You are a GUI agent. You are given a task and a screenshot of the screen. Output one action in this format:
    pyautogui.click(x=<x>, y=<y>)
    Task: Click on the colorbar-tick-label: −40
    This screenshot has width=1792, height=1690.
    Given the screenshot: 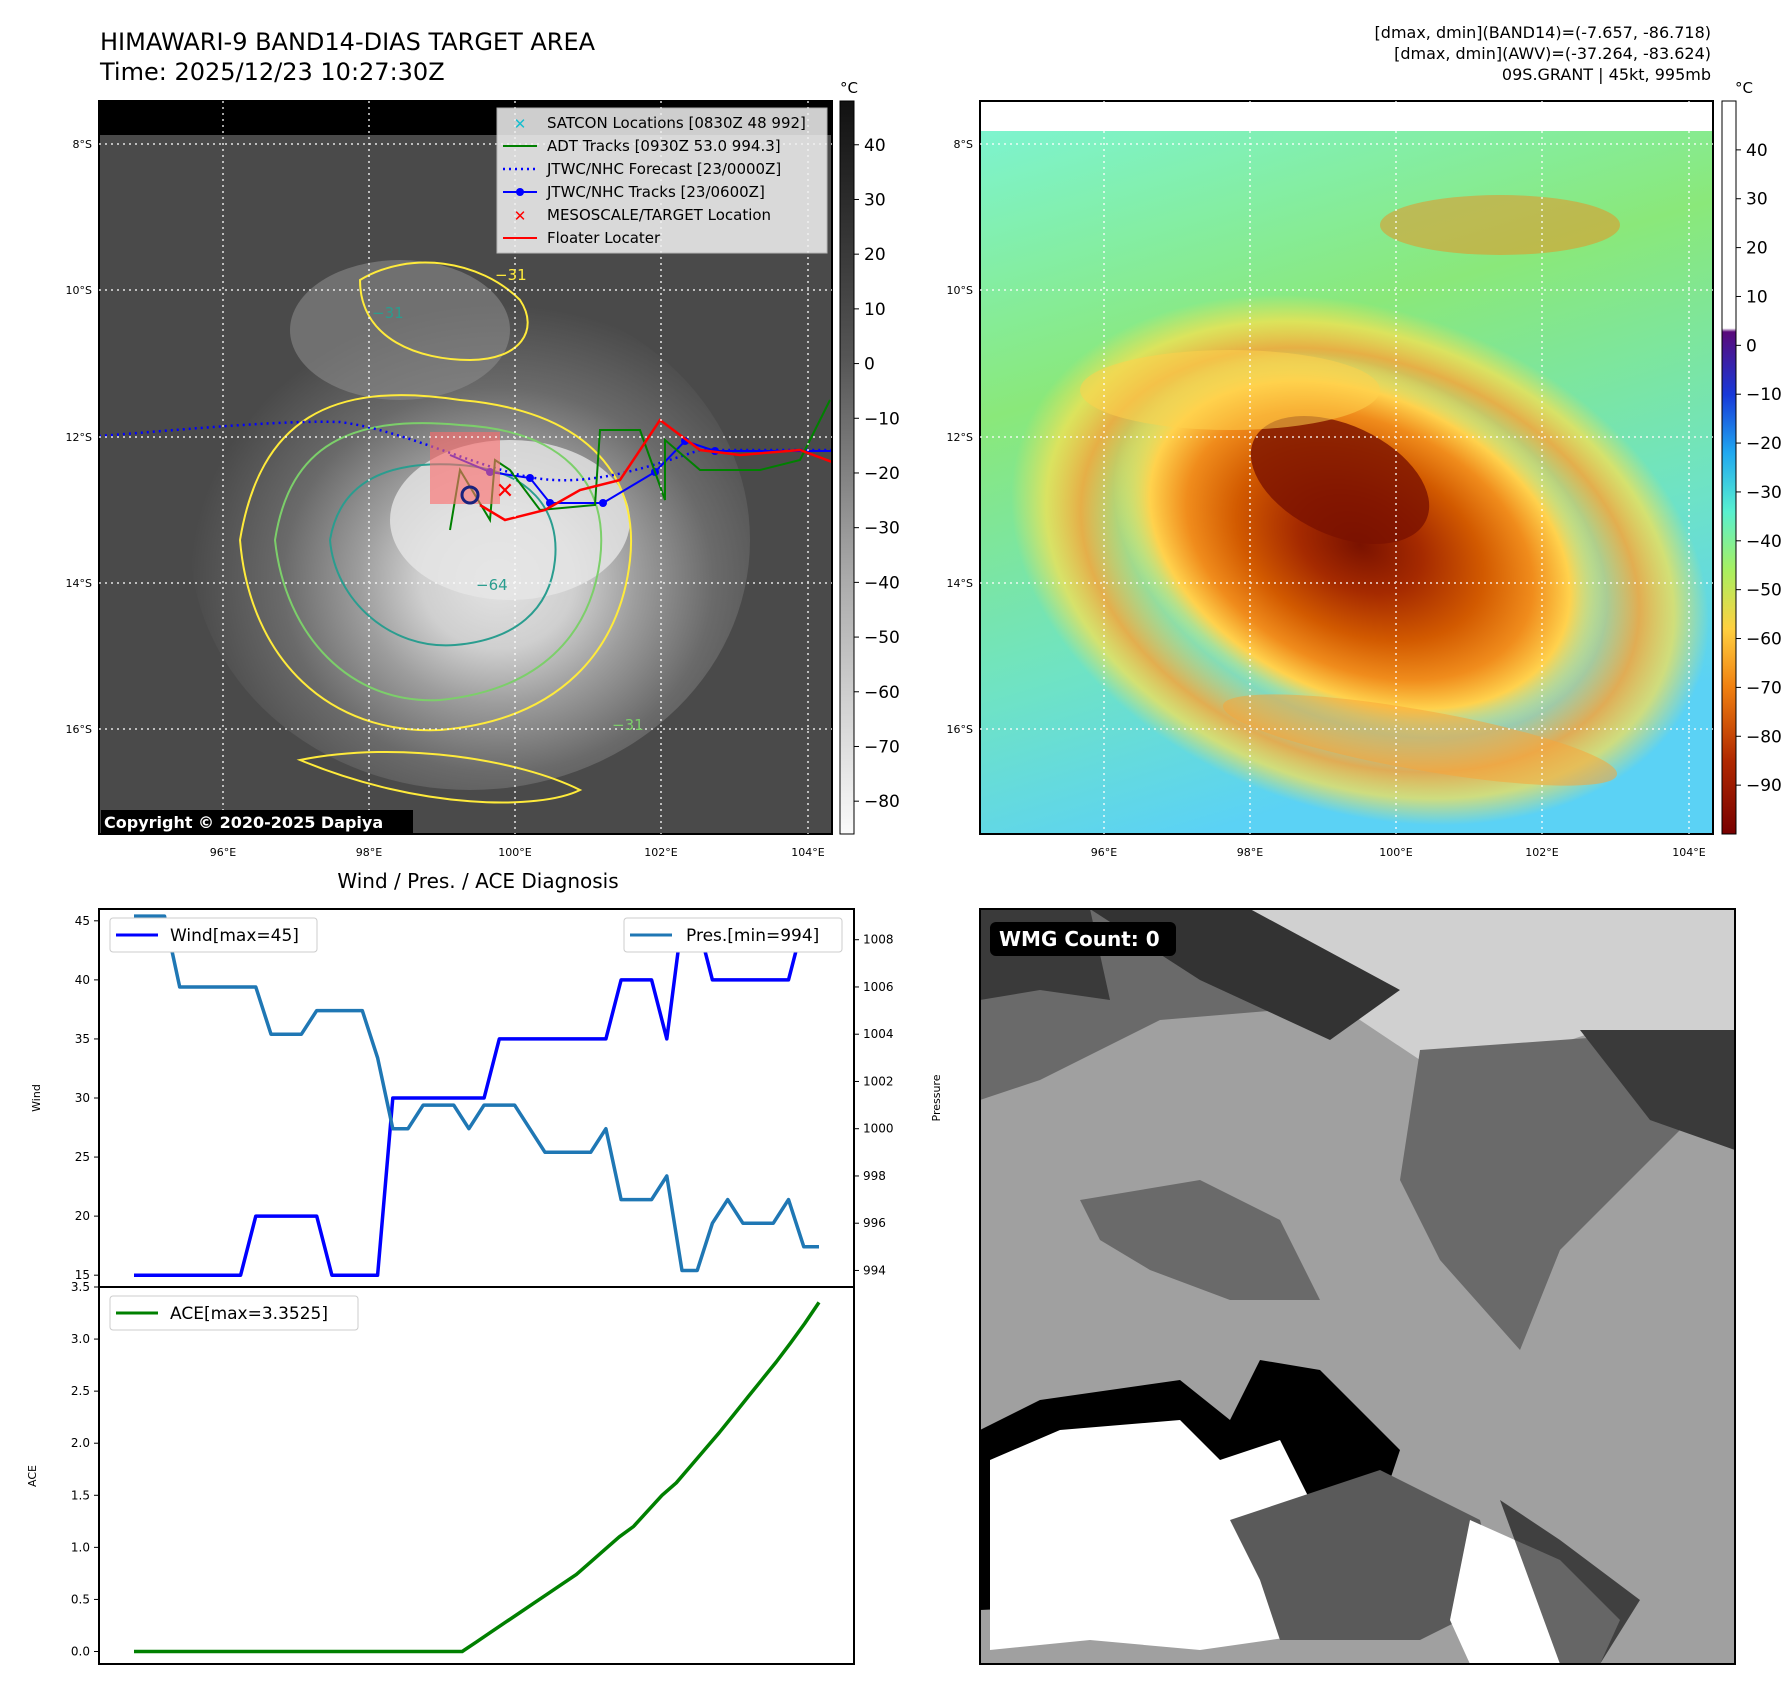 What is the action you would take?
    pyautogui.click(x=882, y=583)
    